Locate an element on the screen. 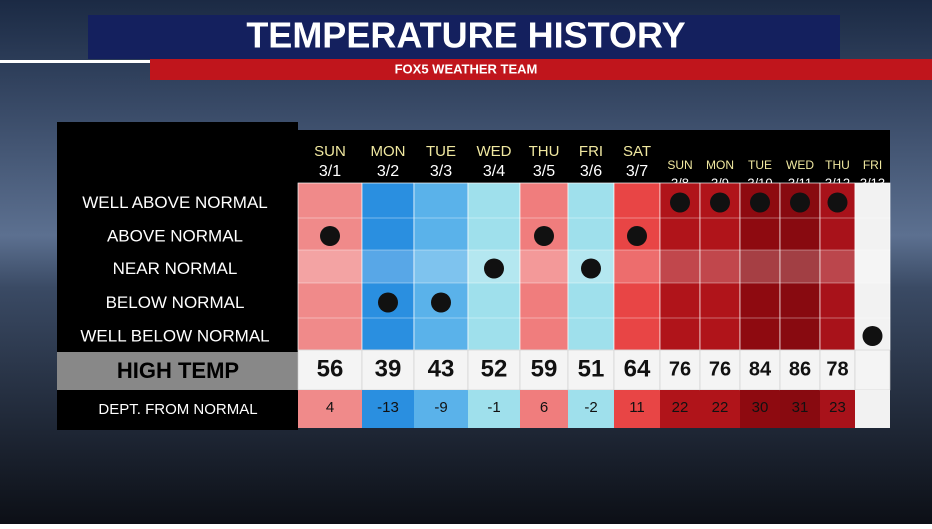 The height and width of the screenshot is (529, 932). departure-value: -9 is located at coordinates (440, 407).